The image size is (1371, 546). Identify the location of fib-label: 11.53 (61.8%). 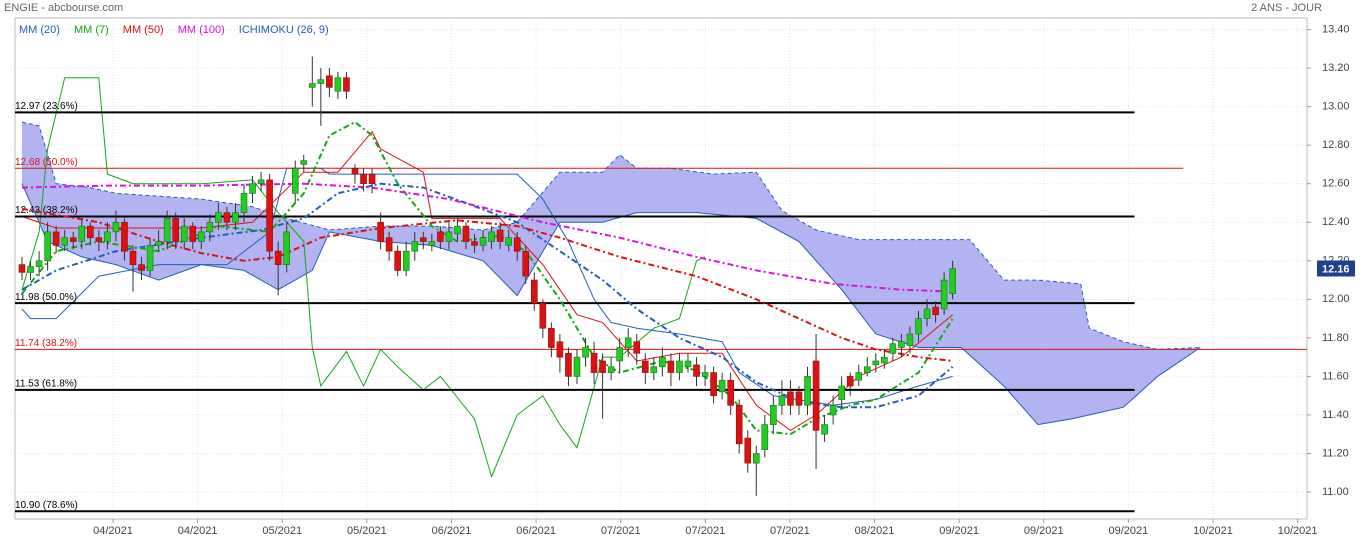
(46, 384).